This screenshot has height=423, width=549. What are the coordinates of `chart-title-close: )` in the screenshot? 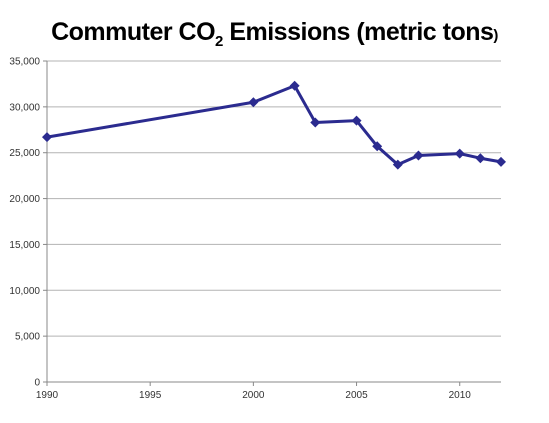 It's located at (495, 35).